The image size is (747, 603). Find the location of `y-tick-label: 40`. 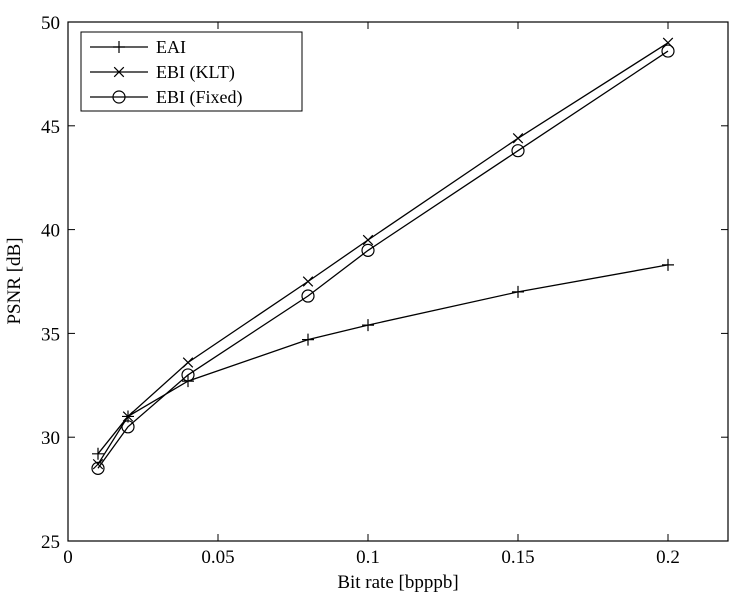

y-tick-label: 40 is located at coordinates (50, 231).